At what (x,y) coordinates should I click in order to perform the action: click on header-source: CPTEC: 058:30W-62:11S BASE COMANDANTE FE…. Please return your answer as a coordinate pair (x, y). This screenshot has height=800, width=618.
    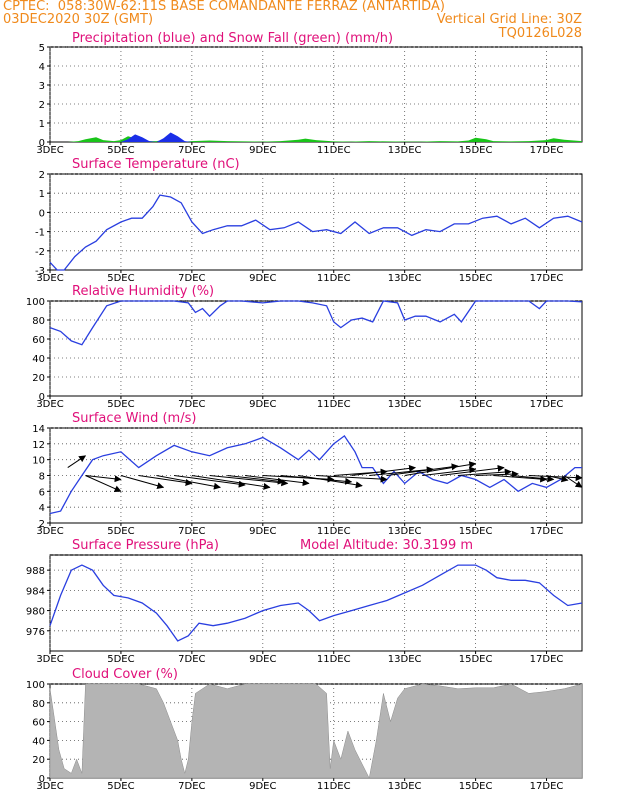
    Looking at the image, I should click on (224, 7).